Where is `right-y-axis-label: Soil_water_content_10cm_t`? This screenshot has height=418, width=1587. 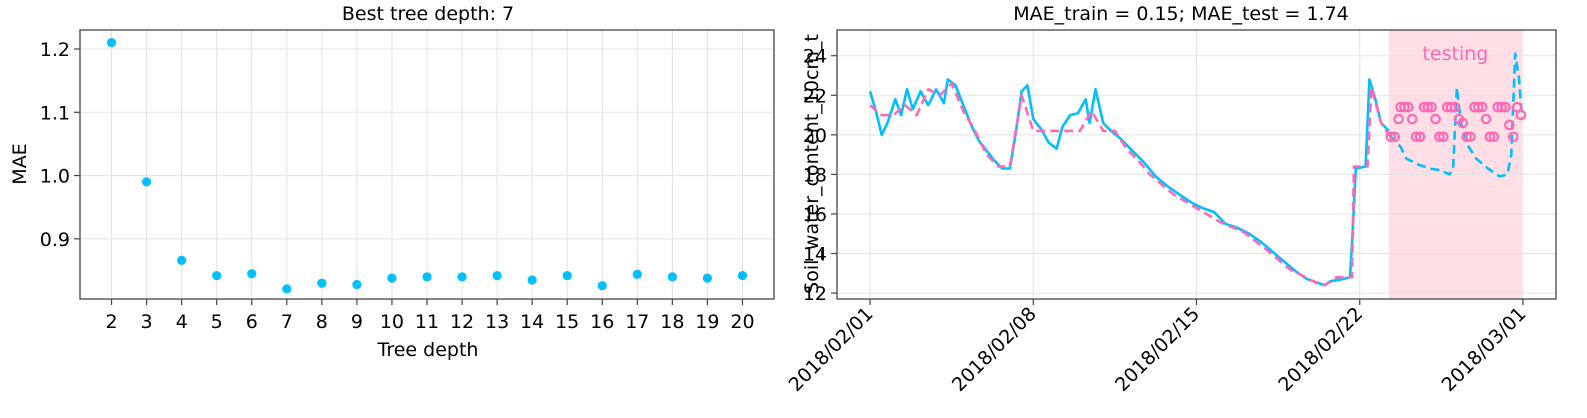
right-y-axis-label: Soil_water_content_10cm_t is located at coordinates (812, 164).